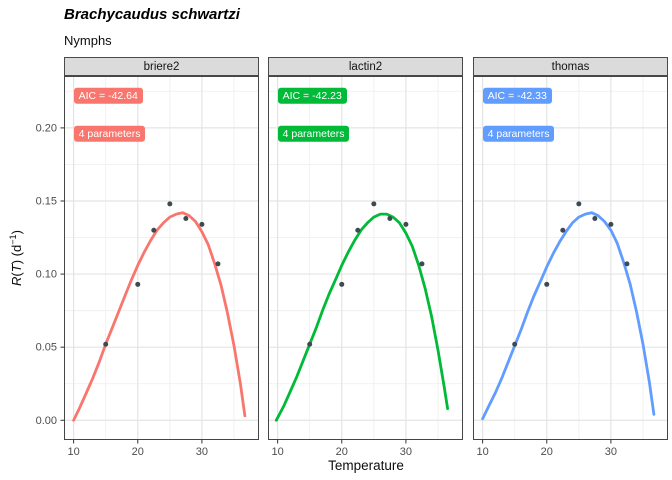  I want to click on aic-label: AIC = -42.23, so click(312, 95).